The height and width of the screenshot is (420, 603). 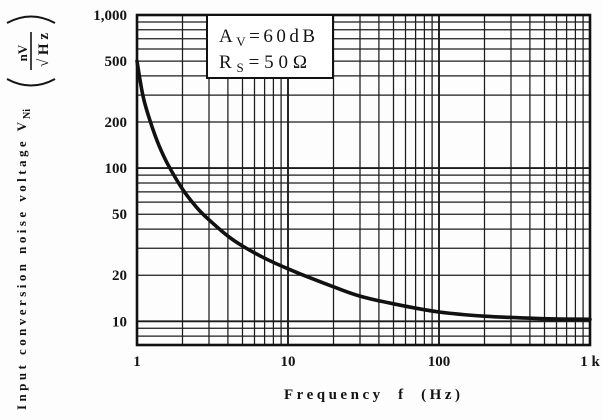 I want to click on y-axis-unit-denominator: √Hz, so click(x=44, y=50).